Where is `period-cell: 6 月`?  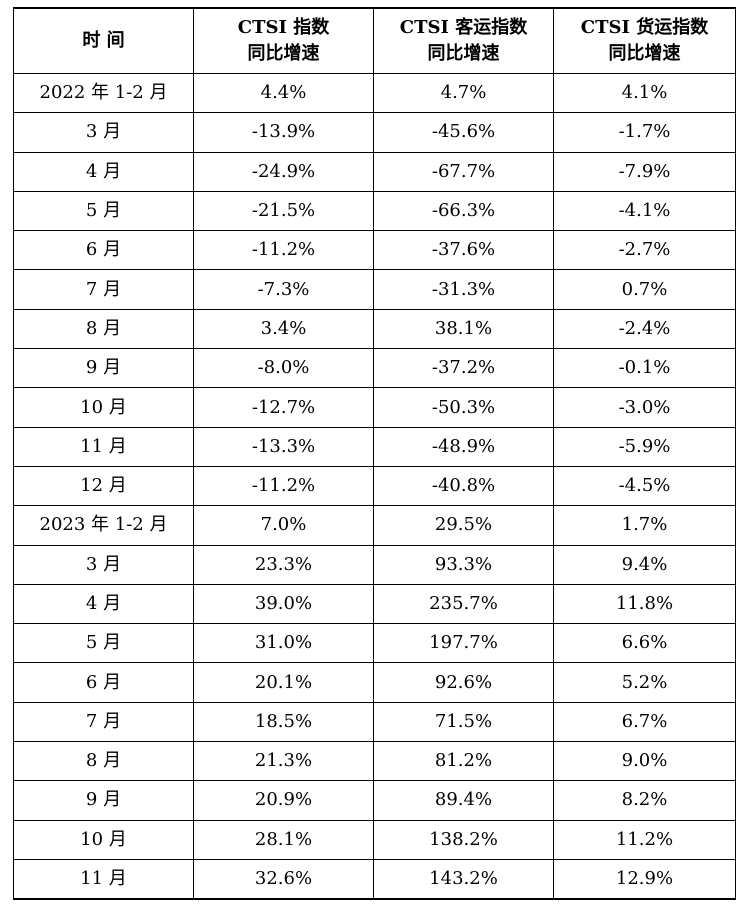
period-cell: 6 月 is located at coordinates (103, 682).